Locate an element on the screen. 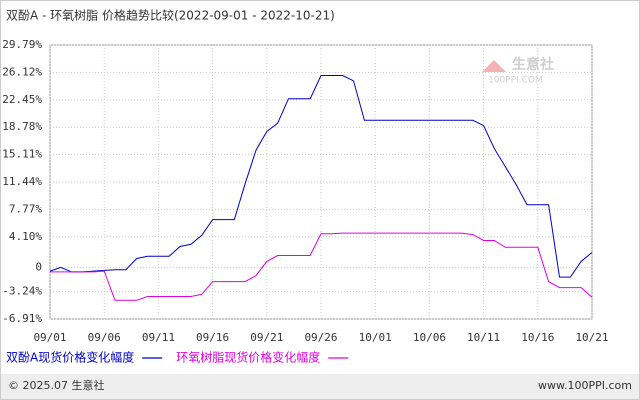 Image resolution: width=640 pixels, height=400 pixels. footer-left: © 2025.07 生意社 is located at coordinates (56, 385).